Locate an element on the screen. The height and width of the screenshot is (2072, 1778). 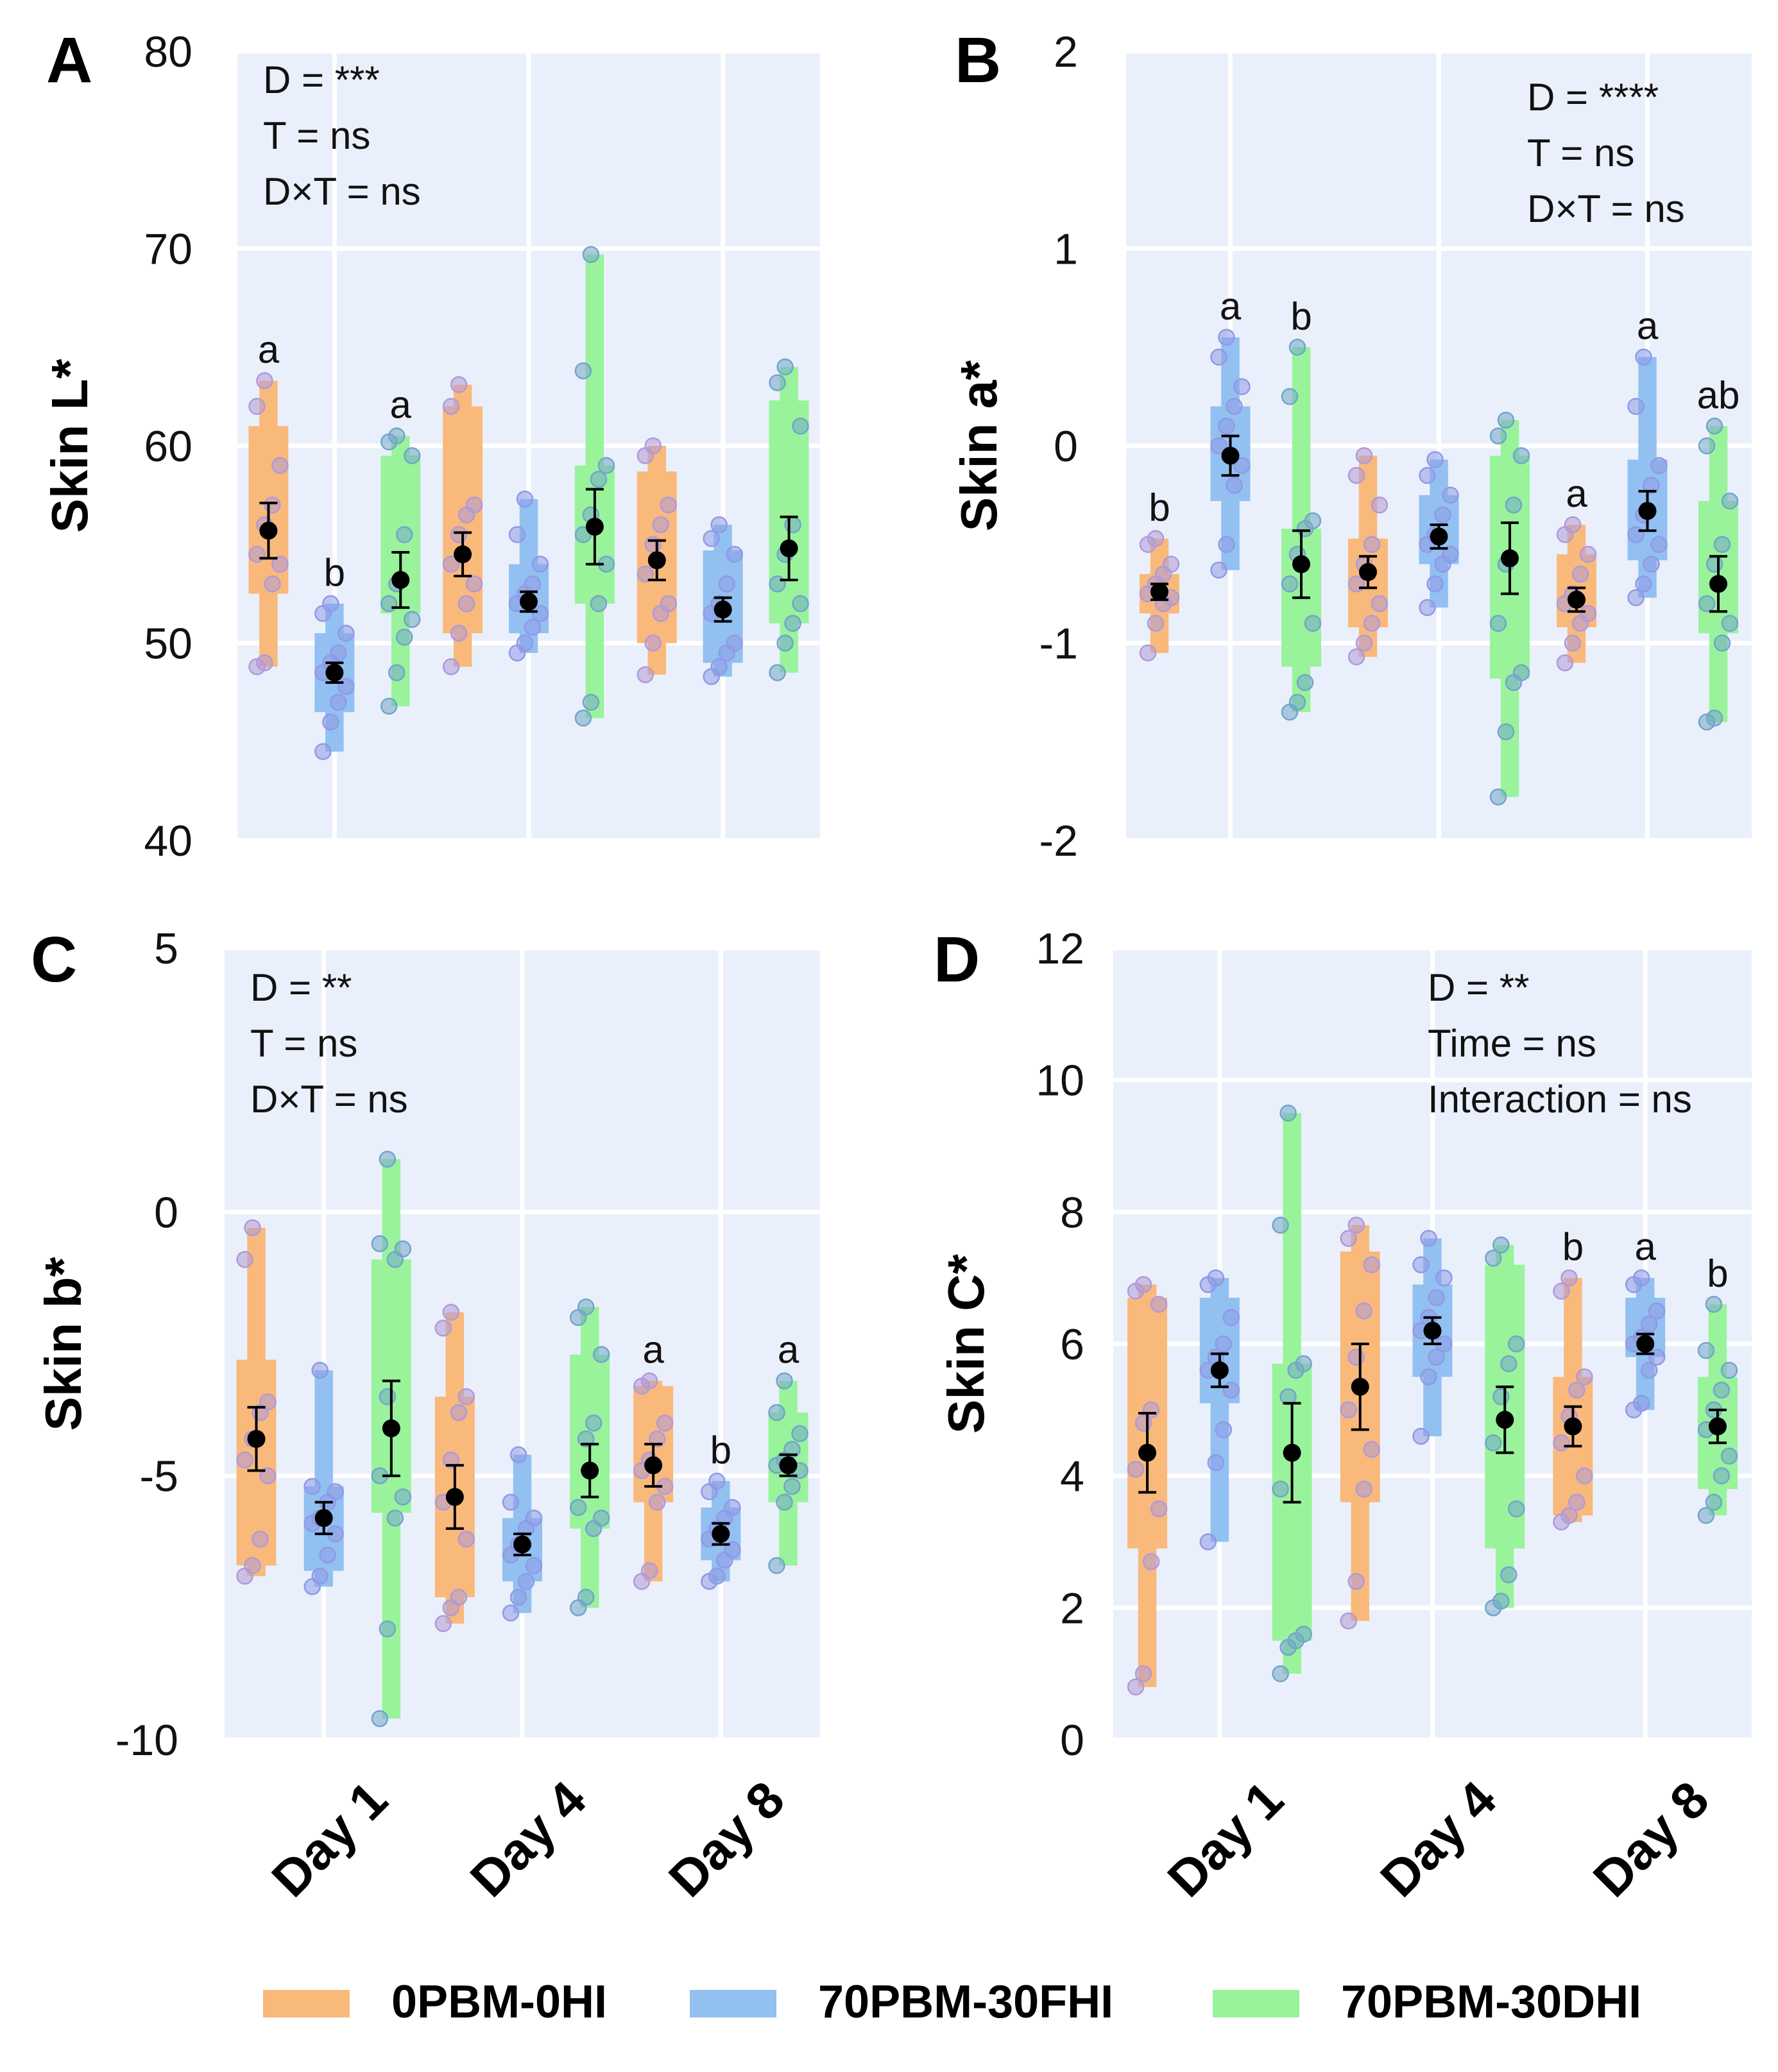
x-tick-label: Day 1 is located at coordinates (329, 1840).